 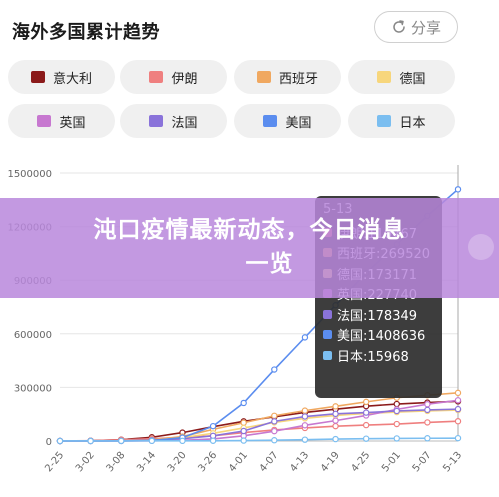 I want to click on legend-item: 德国, so click(x=401, y=77).